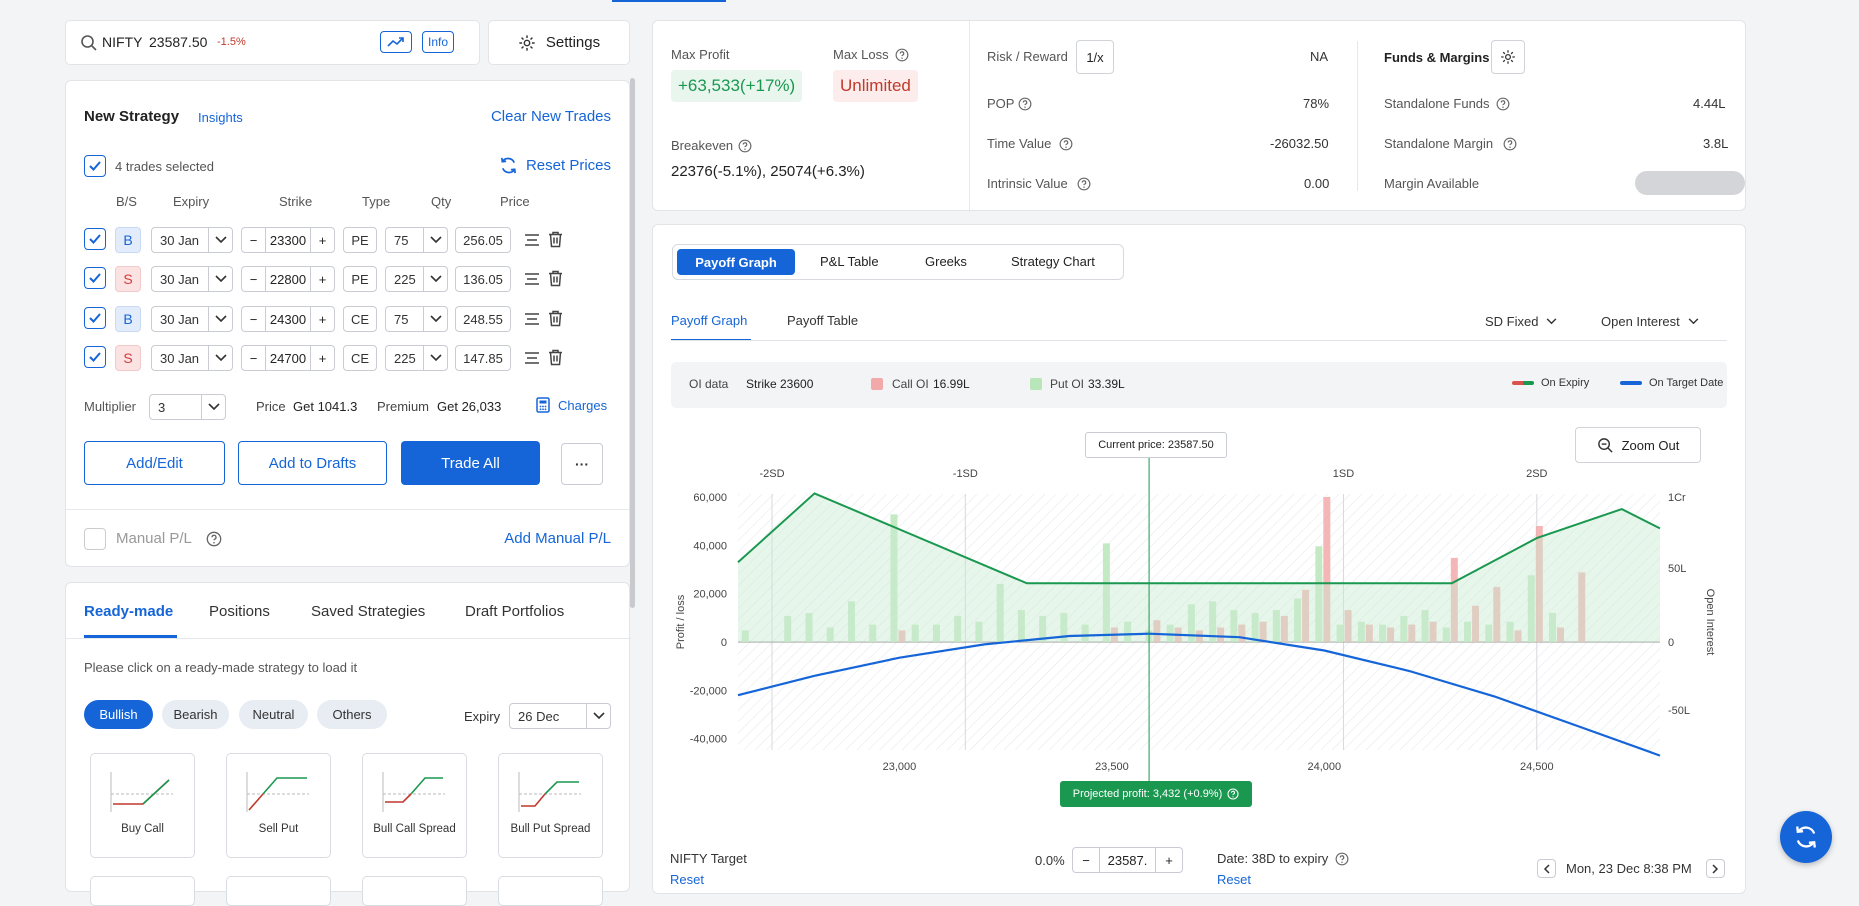 The height and width of the screenshot is (906, 1859). I want to click on tab-saved-strategies: Saved Strategies, so click(368, 611).